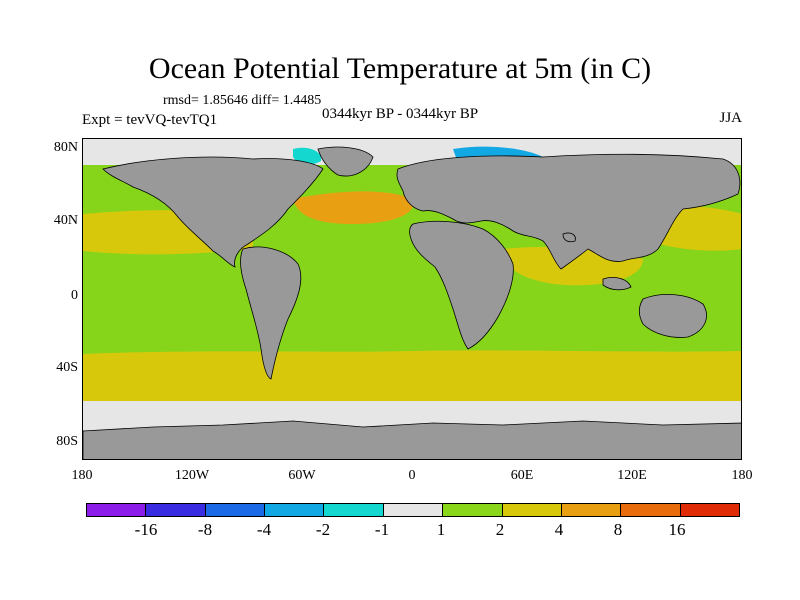 This screenshot has height=600, width=800. I want to click on colorbar-label-1: -8, so click(205, 529).